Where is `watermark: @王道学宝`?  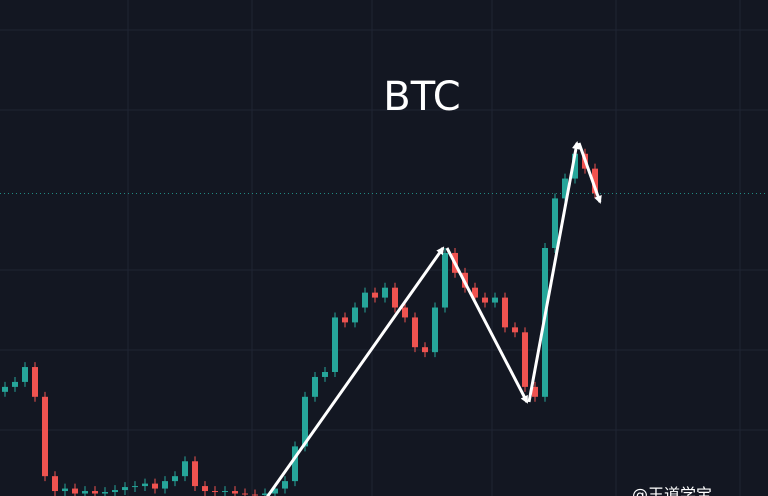
watermark: @王道学宝 is located at coordinates (672, 490).